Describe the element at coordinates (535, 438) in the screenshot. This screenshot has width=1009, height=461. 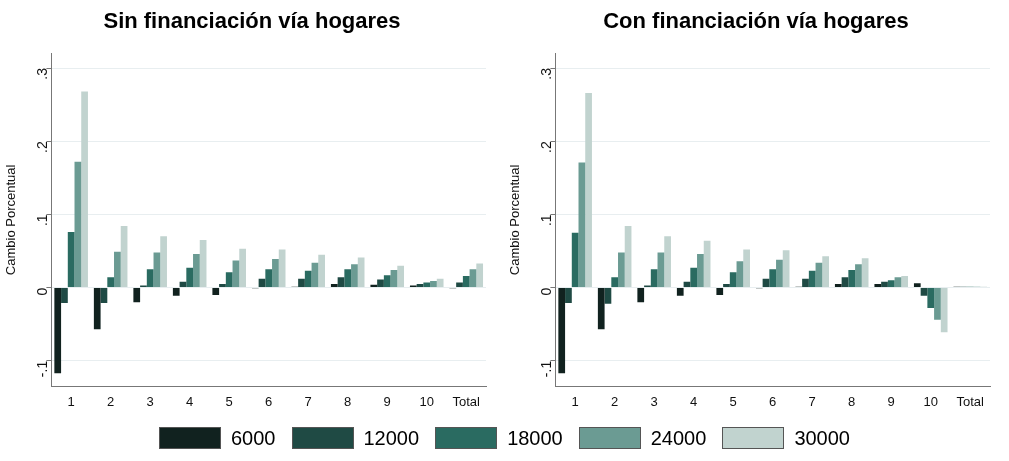
I see `legend-label: 18000` at that location.